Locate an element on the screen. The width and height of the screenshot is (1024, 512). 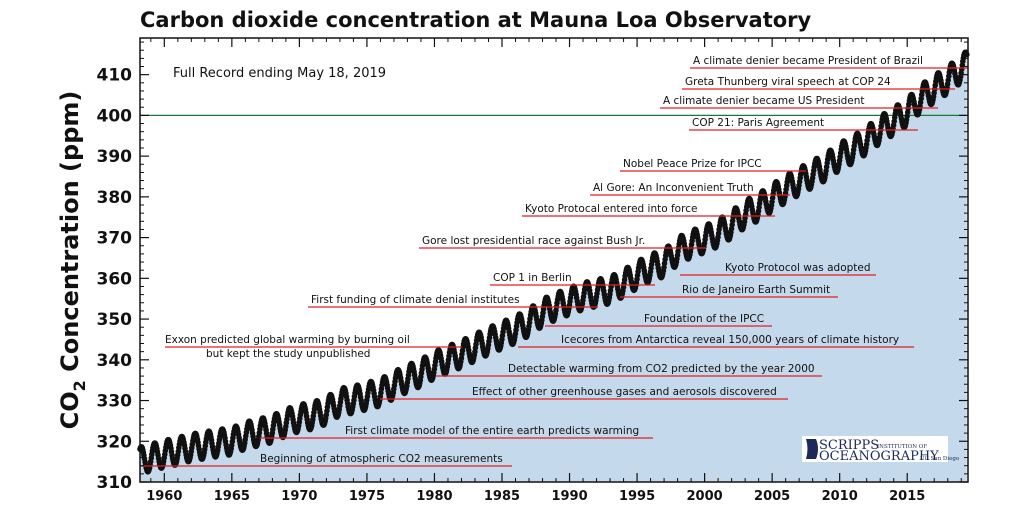
scripps-shell-icon is located at coordinates (812, 449).